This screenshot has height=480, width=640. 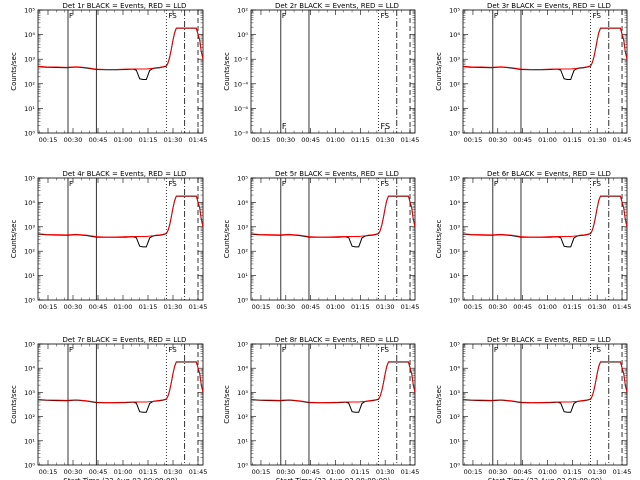 What do you see at coordinates (337, 340) in the screenshot?
I see `panel-title: Det 8r BLACK = Events, RED = LLD` at bounding box center [337, 340].